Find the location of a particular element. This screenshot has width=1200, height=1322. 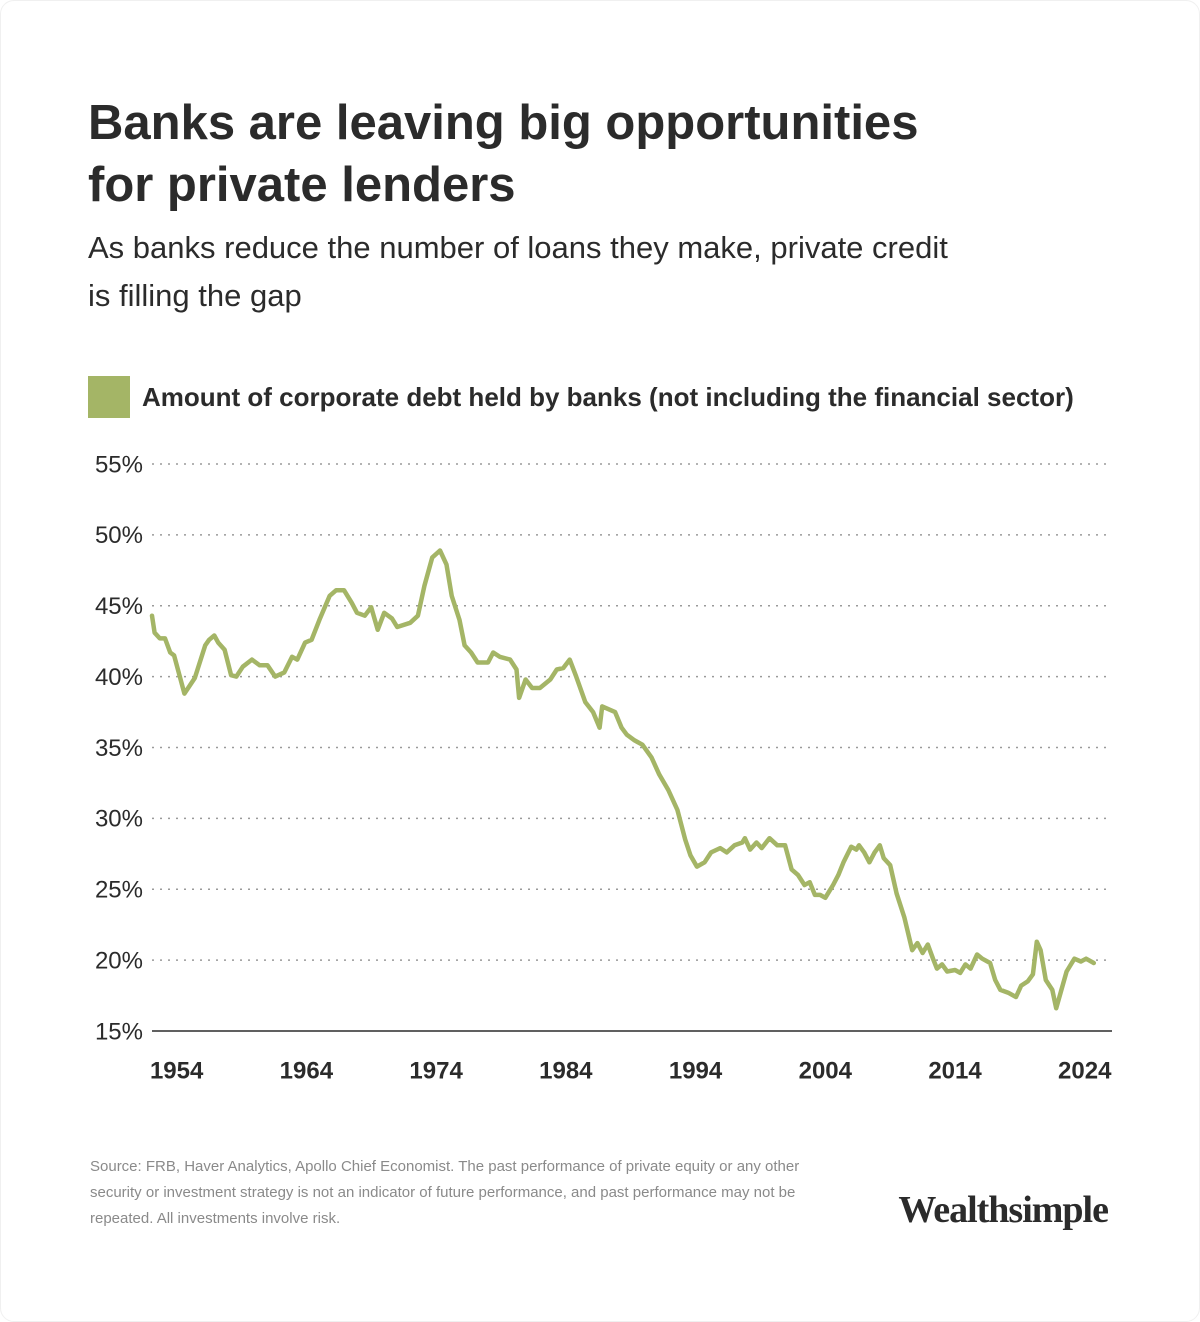

x-tick-label: 2024 is located at coordinates (1085, 1070).